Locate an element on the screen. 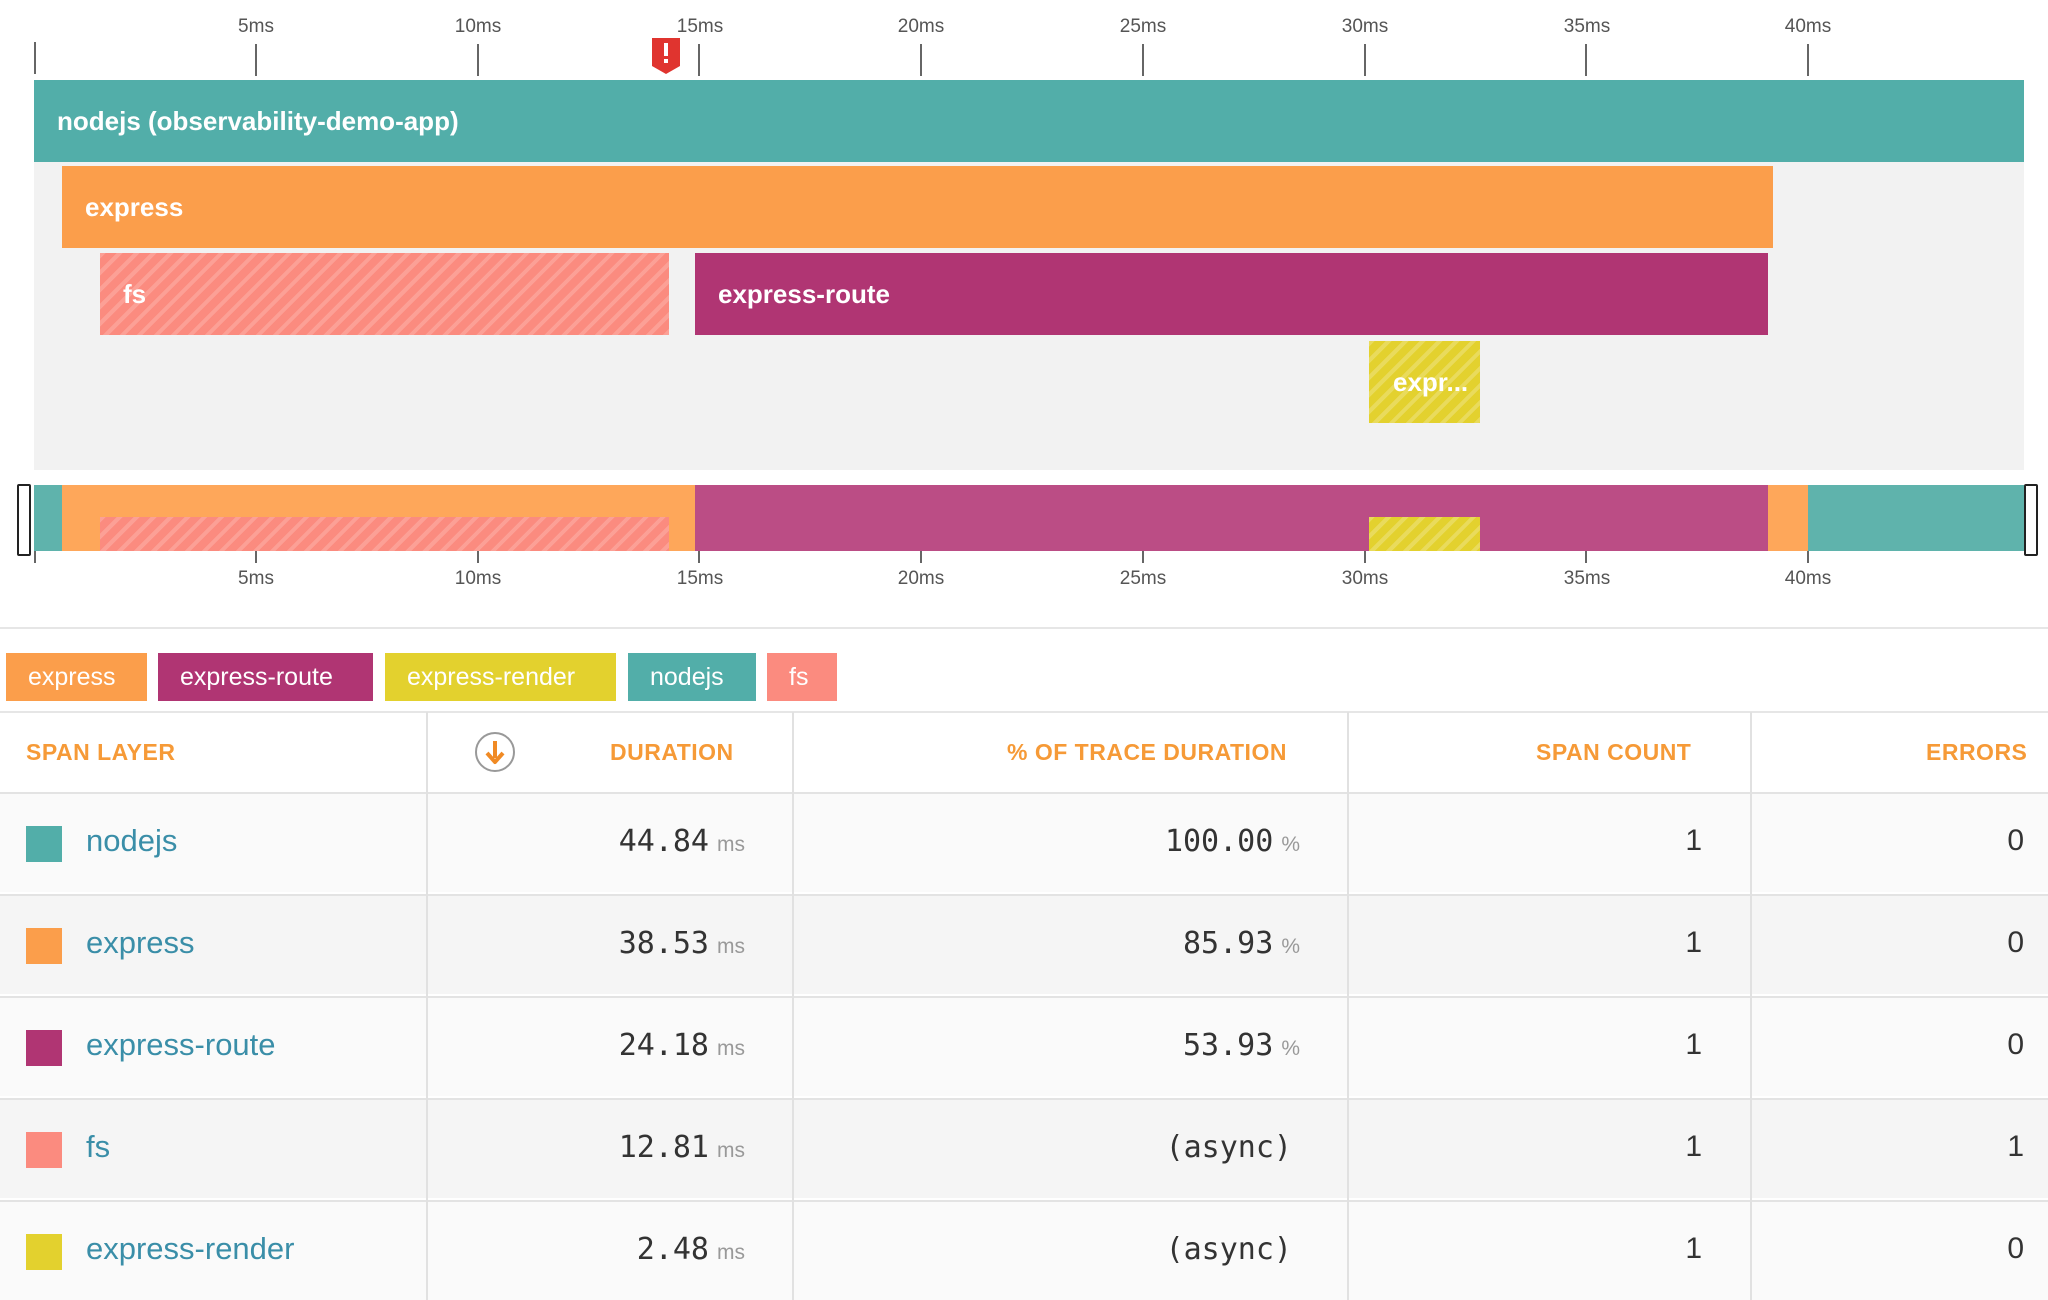 Image resolution: width=2048 pixels, height=1300 pixels. pct-cell: 85.93 % is located at coordinates (1241, 943).